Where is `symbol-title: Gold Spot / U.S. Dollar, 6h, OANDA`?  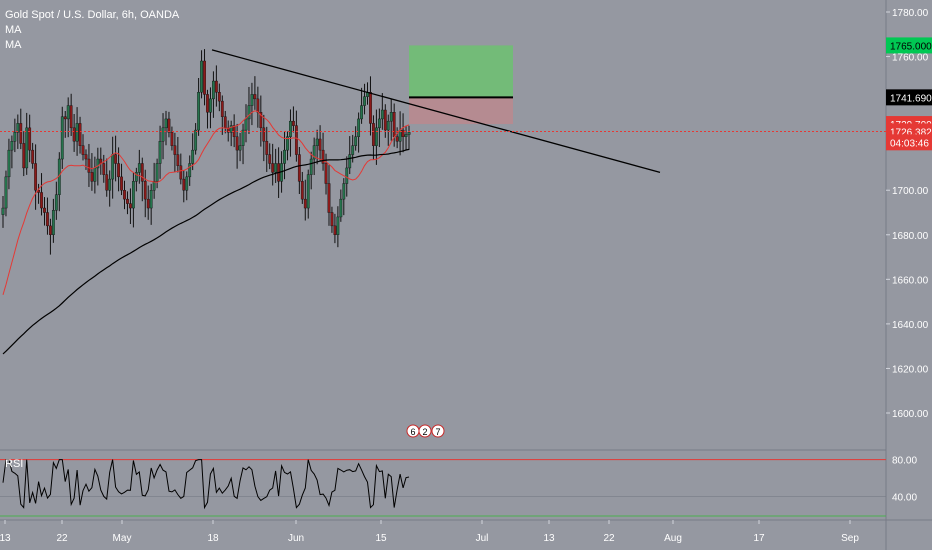
symbol-title: Gold Spot / U.S. Dollar, 6h, OANDA is located at coordinates (92, 15).